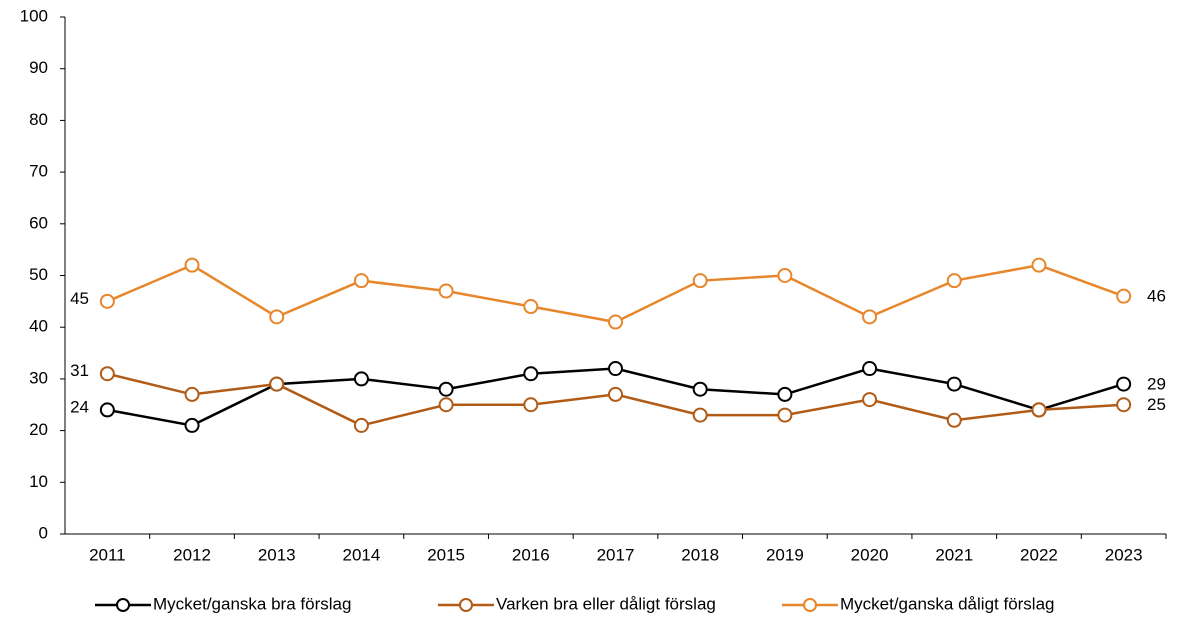 Image resolution: width=1180 pixels, height=617 pixels. What do you see at coordinates (38, 171) in the screenshot?
I see `y-tick-label: 70` at bounding box center [38, 171].